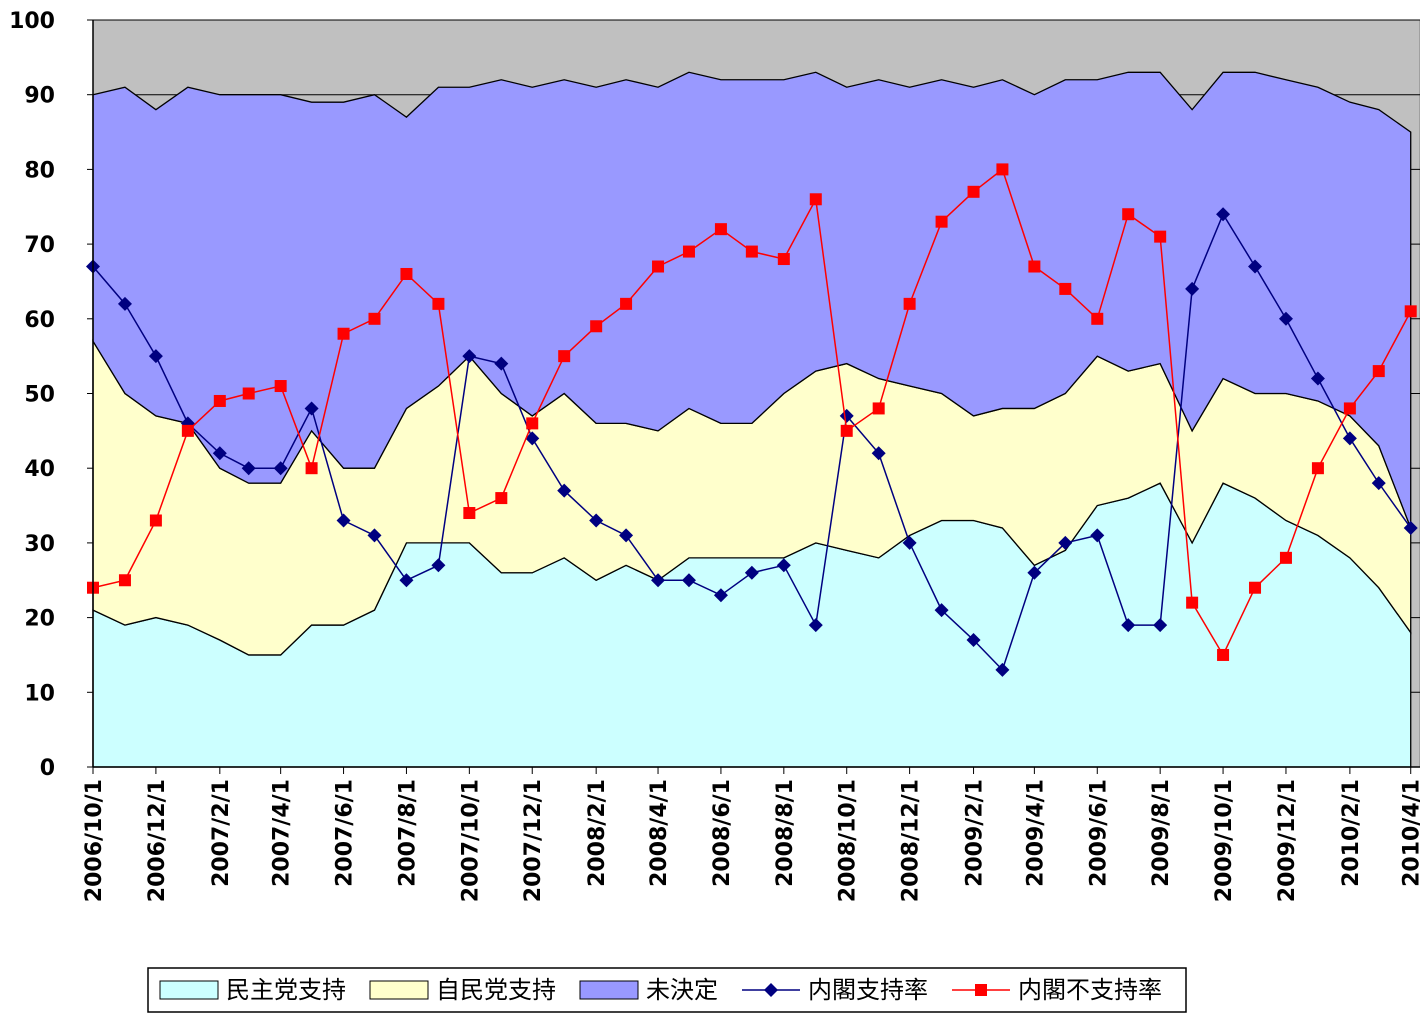  What do you see at coordinates (39, 170) in the screenshot?
I see `y-tick-label: 80` at bounding box center [39, 170].